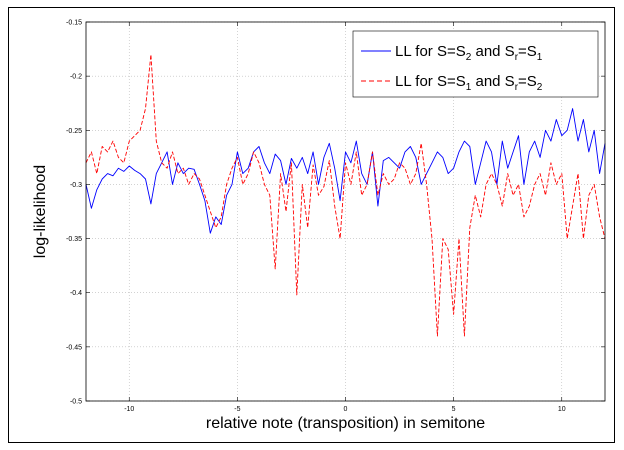 The image size is (624, 450). Describe the element at coordinates (469, 83) in the screenshot. I see `legend-label-2: LL for S=S1 and Sr=S2` at that location.